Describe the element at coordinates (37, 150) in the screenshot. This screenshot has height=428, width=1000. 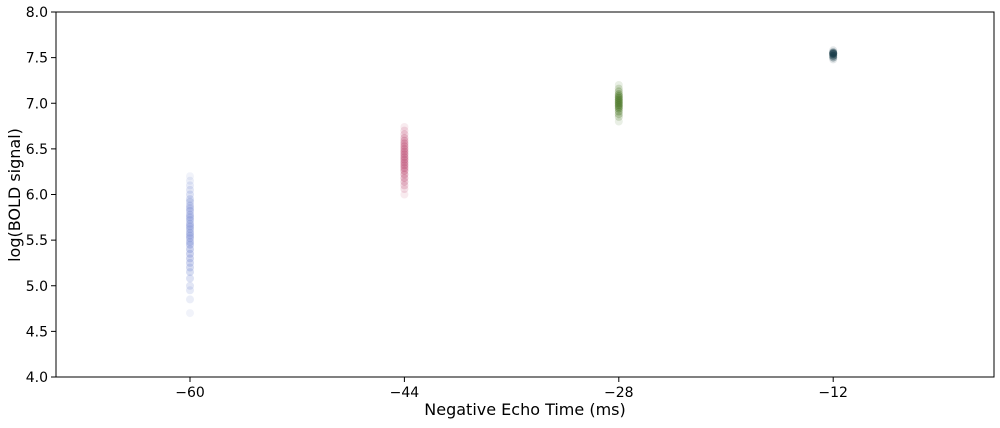
I see `y-tick-label: 6.5` at that location.